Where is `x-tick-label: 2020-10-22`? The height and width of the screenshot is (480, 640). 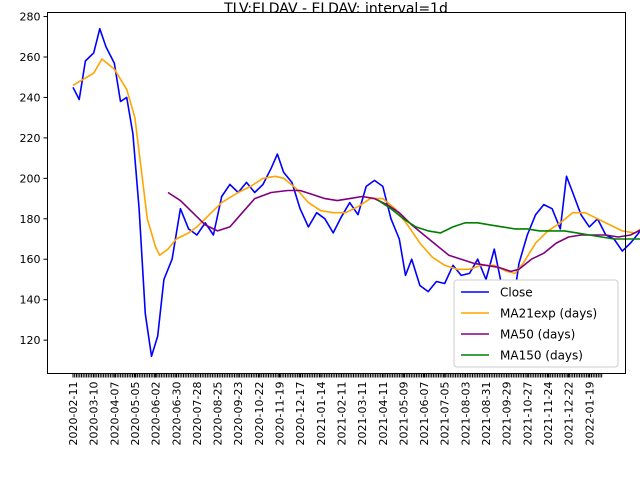 x-tick-label: 2020-10-22 is located at coordinates (259, 414).